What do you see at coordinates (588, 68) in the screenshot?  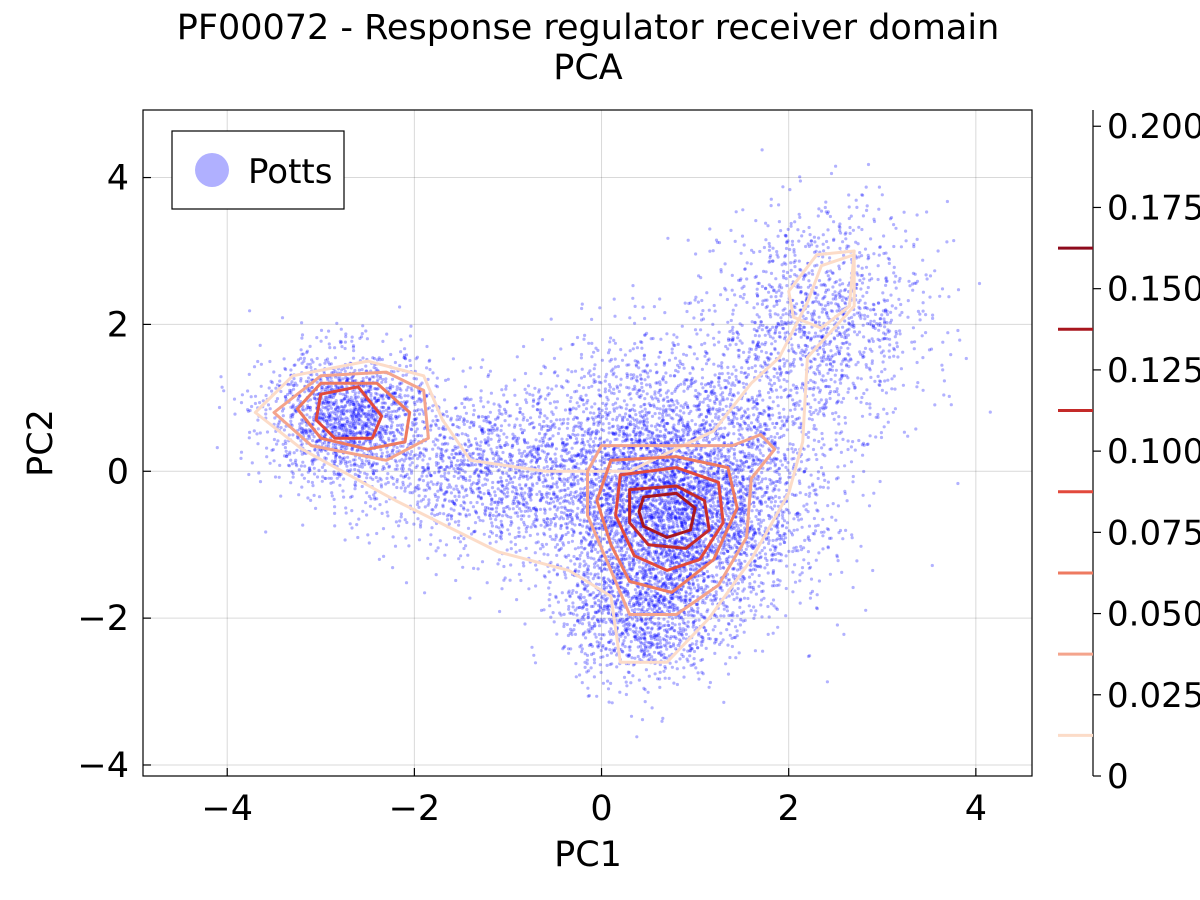 I see `chart-subtitle: PCA` at bounding box center [588, 68].